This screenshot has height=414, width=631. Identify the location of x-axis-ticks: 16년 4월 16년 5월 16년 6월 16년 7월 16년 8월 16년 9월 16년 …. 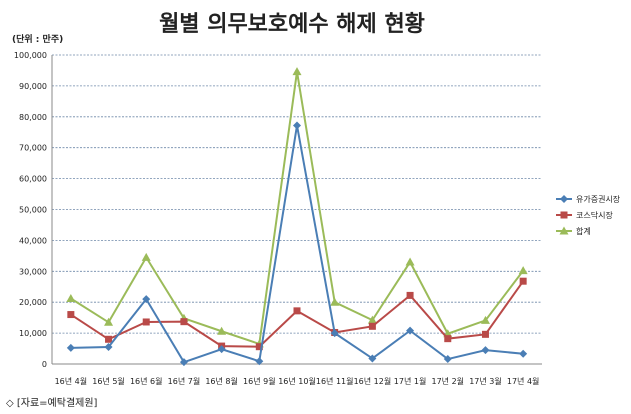
(297, 381).